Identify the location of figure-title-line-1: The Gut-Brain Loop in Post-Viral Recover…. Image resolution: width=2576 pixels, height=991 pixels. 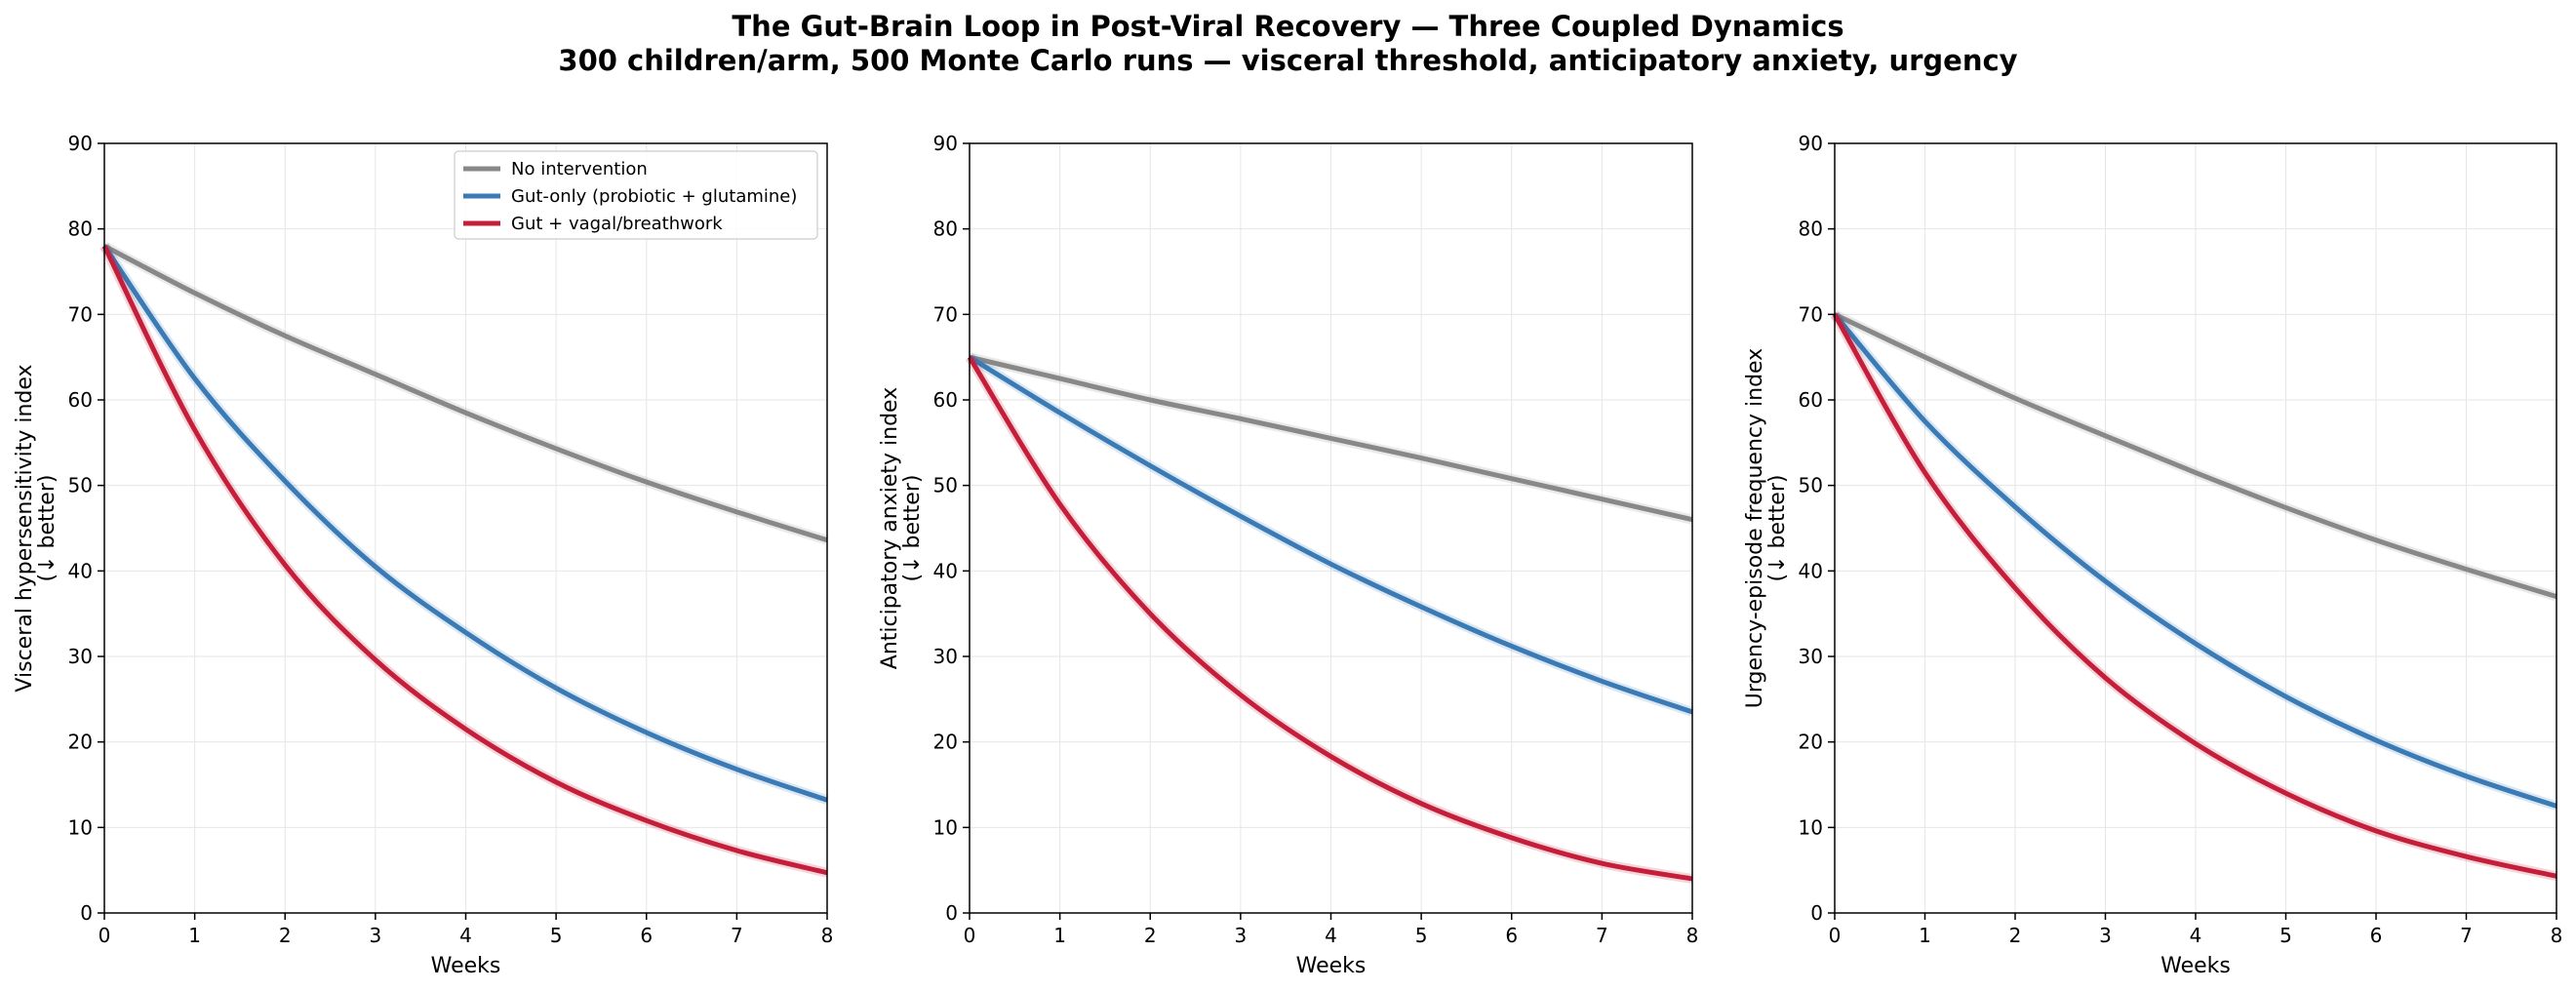
(1288, 26).